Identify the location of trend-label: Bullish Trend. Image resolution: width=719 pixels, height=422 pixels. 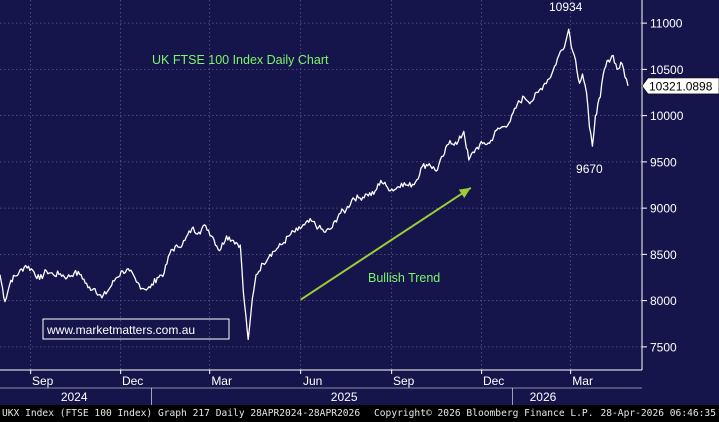
(404, 278).